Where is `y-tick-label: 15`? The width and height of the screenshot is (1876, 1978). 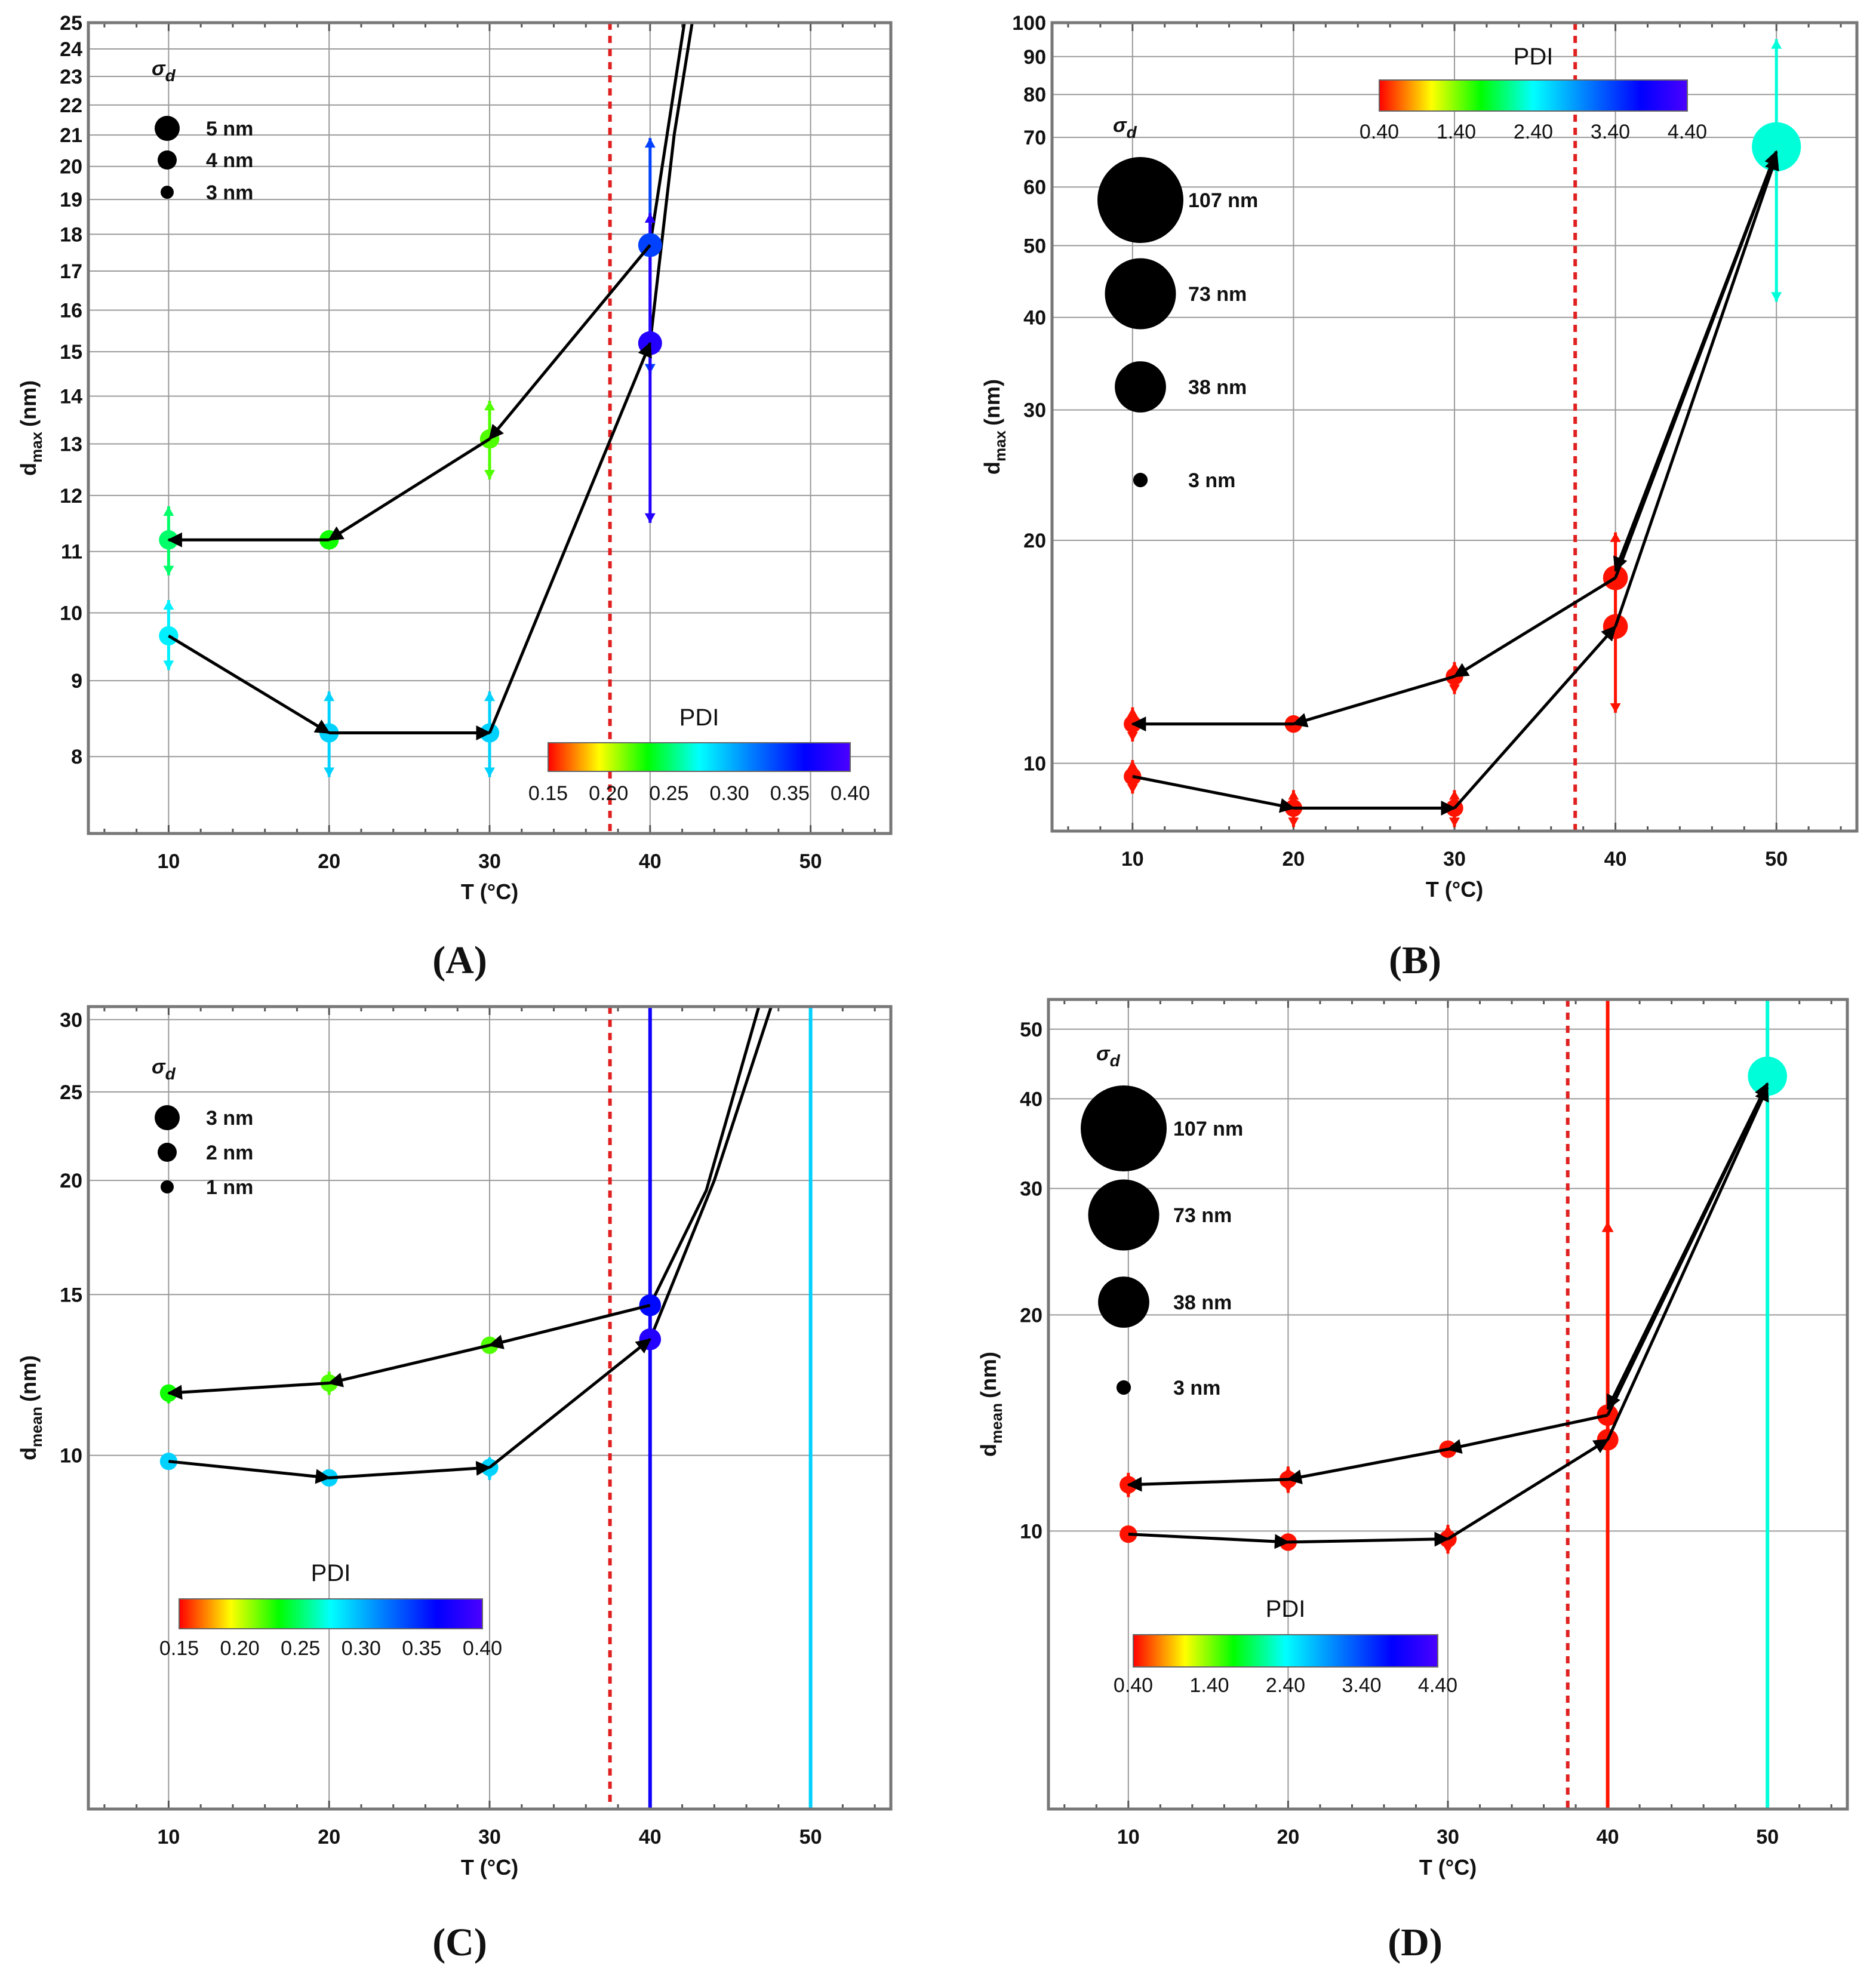 y-tick-label: 15 is located at coordinates (71, 352).